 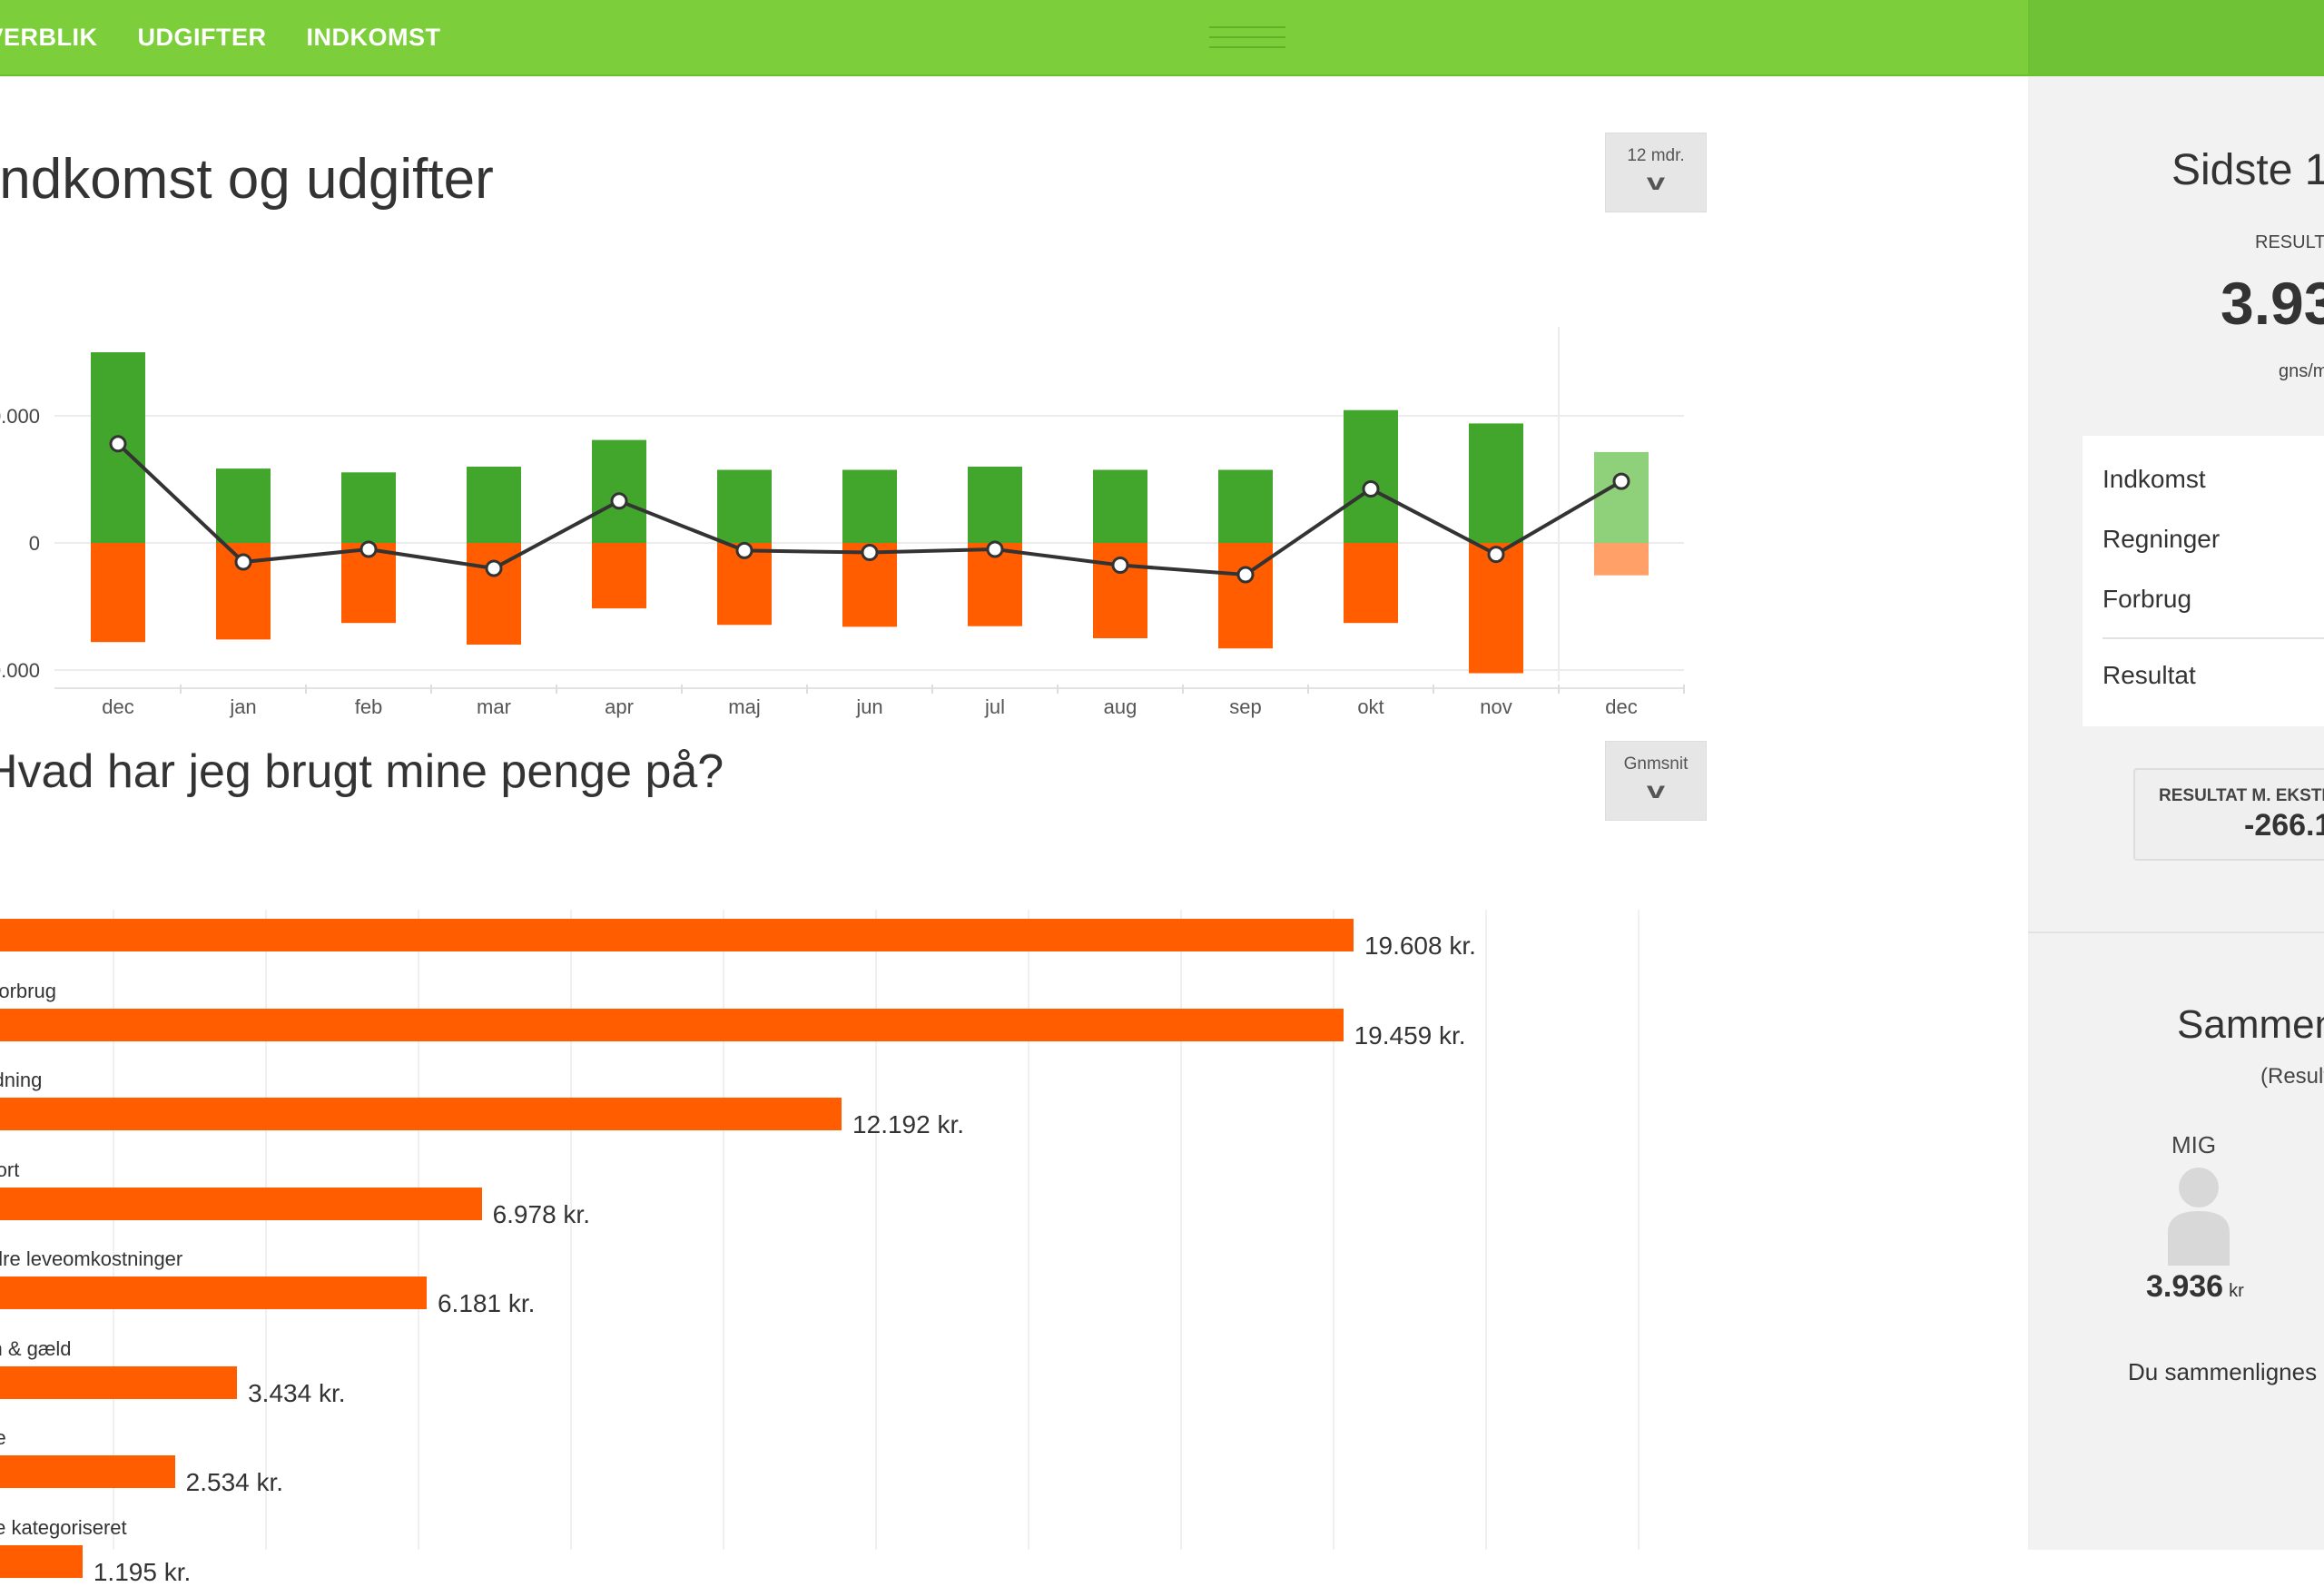 What do you see at coordinates (619, 706) in the screenshot?
I see `month-tick-label: apr` at bounding box center [619, 706].